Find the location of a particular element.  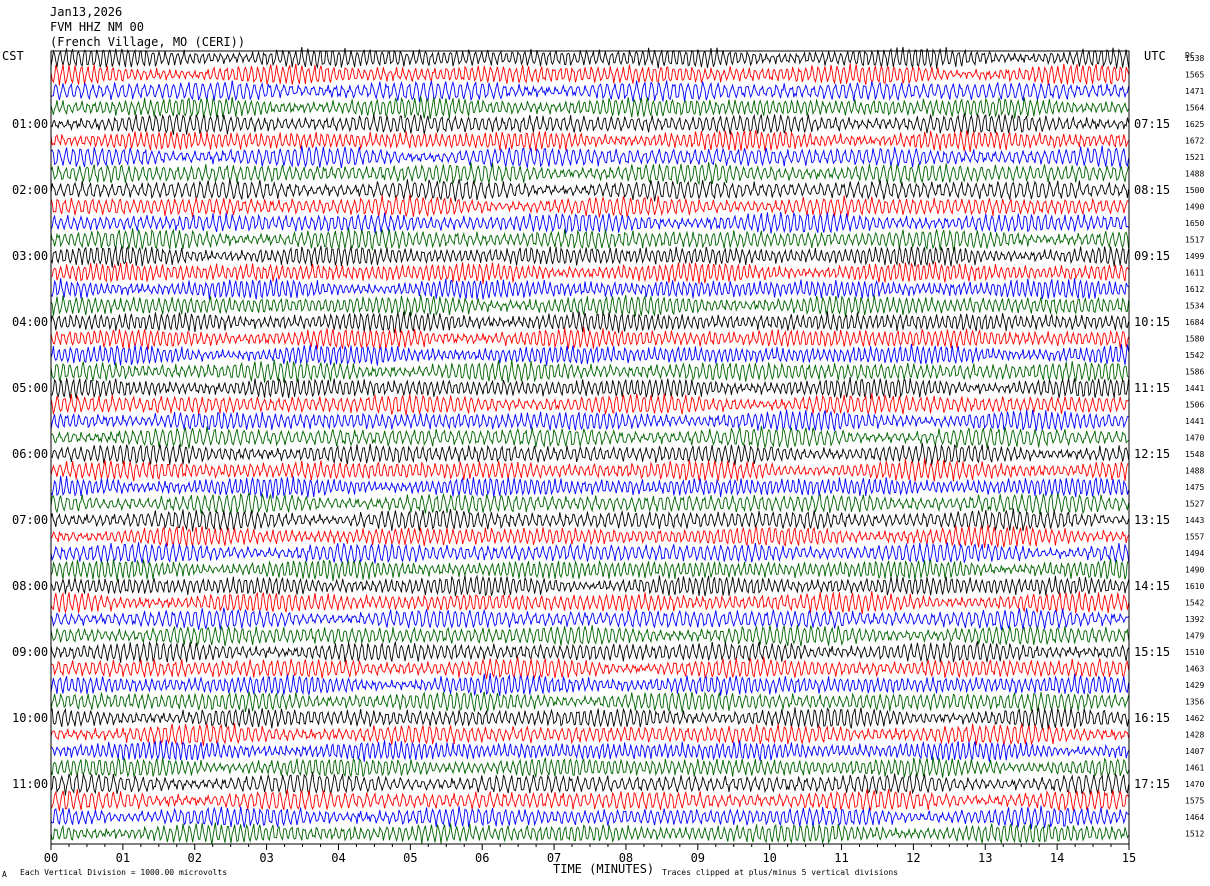

dc-offset-label: 1512 is located at coordinates (1194, 834).